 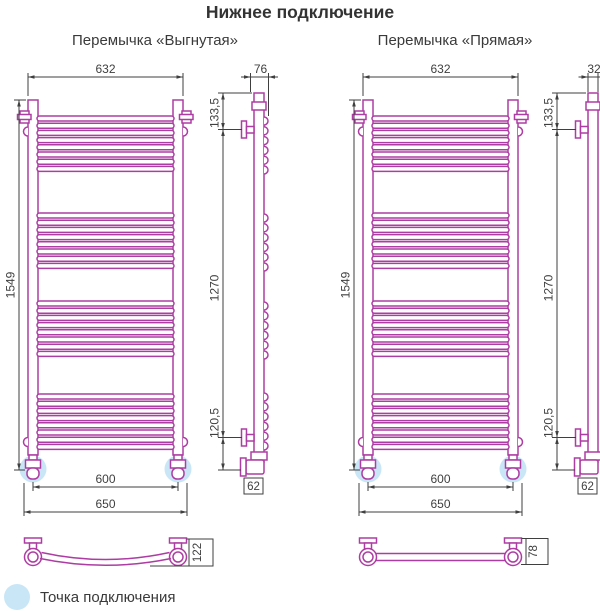 What do you see at coordinates (534, 551) in the screenshot?
I see `dim-label-variants-1-jumper-depth: 78` at bounding box center [534, 551].